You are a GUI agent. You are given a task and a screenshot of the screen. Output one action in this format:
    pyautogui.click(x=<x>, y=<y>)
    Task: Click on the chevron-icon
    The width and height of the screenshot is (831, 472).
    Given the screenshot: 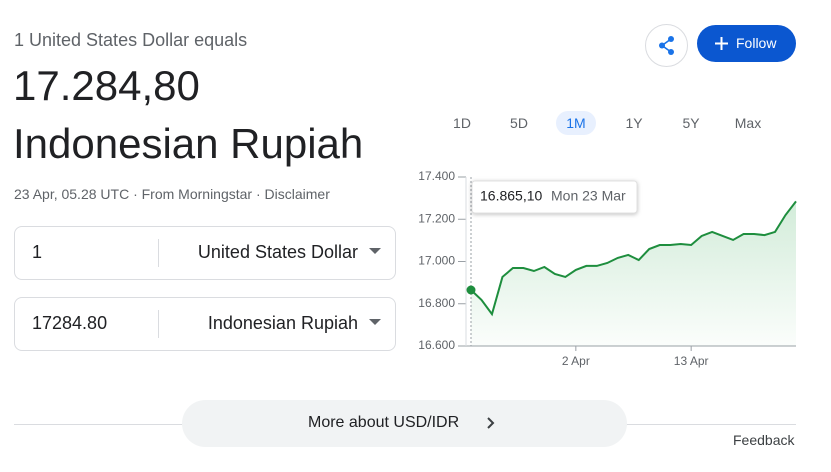 What is the action you would take?
    pyautogui.click(x=491, y=423)
    